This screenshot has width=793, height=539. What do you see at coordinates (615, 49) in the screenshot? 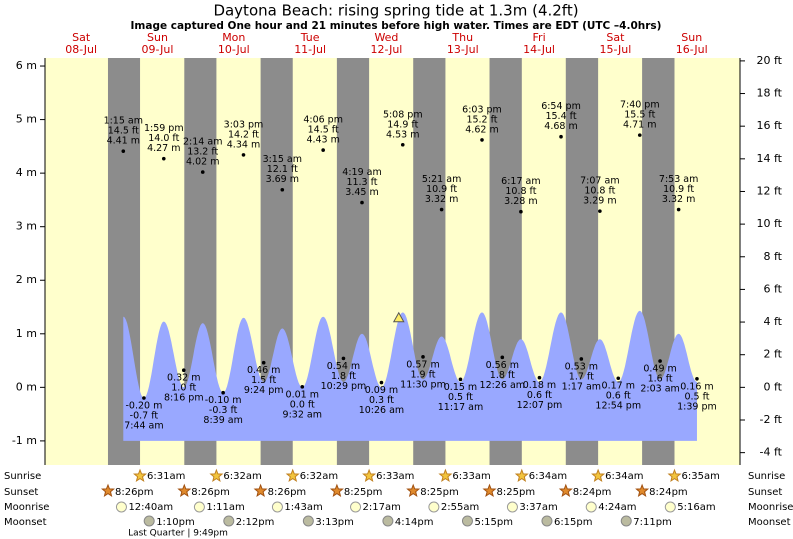
I see `day-date: 15-Jul` at bounding box center [615, 49].